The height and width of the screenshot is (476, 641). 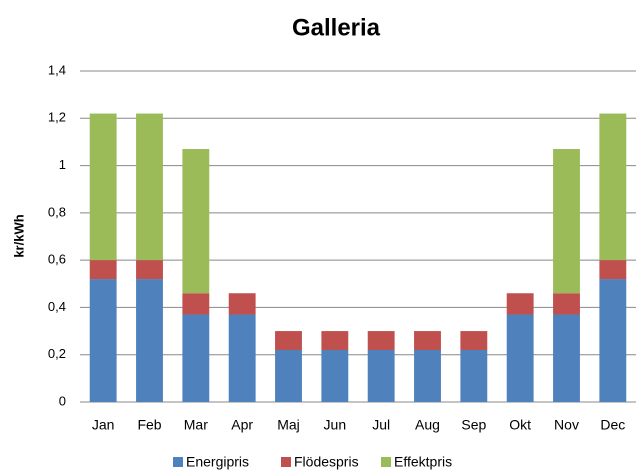 I want to click on x-tick-label: Jun, so click(x=335, y=425).